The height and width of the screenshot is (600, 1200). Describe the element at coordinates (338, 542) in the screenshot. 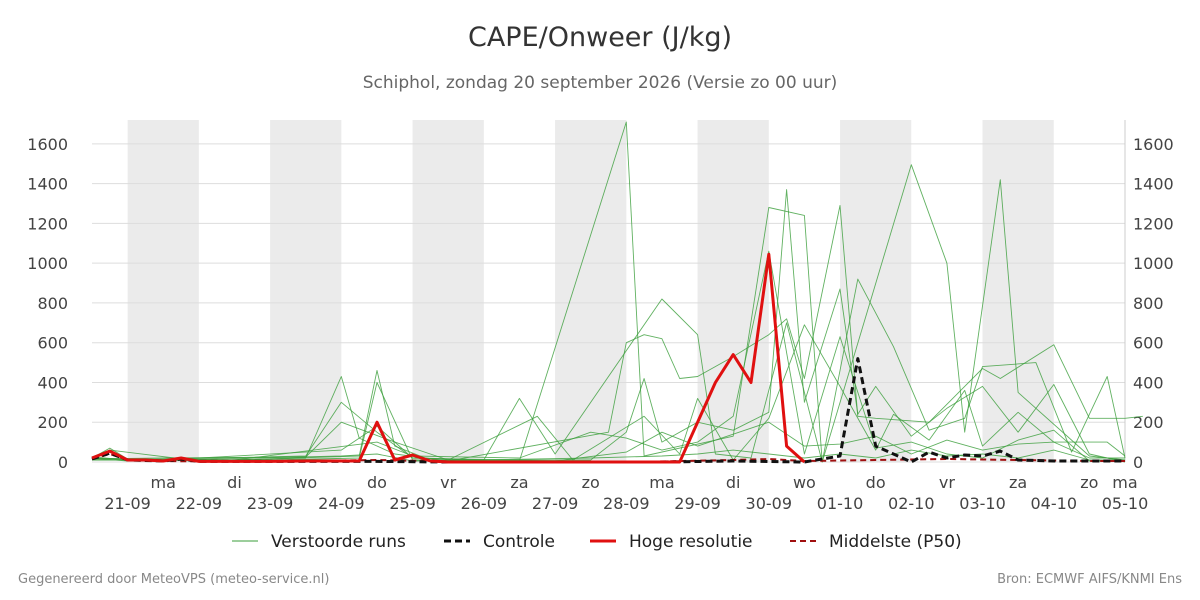

I see `legend-label-ensemble: Verstoorde runs` at that location.